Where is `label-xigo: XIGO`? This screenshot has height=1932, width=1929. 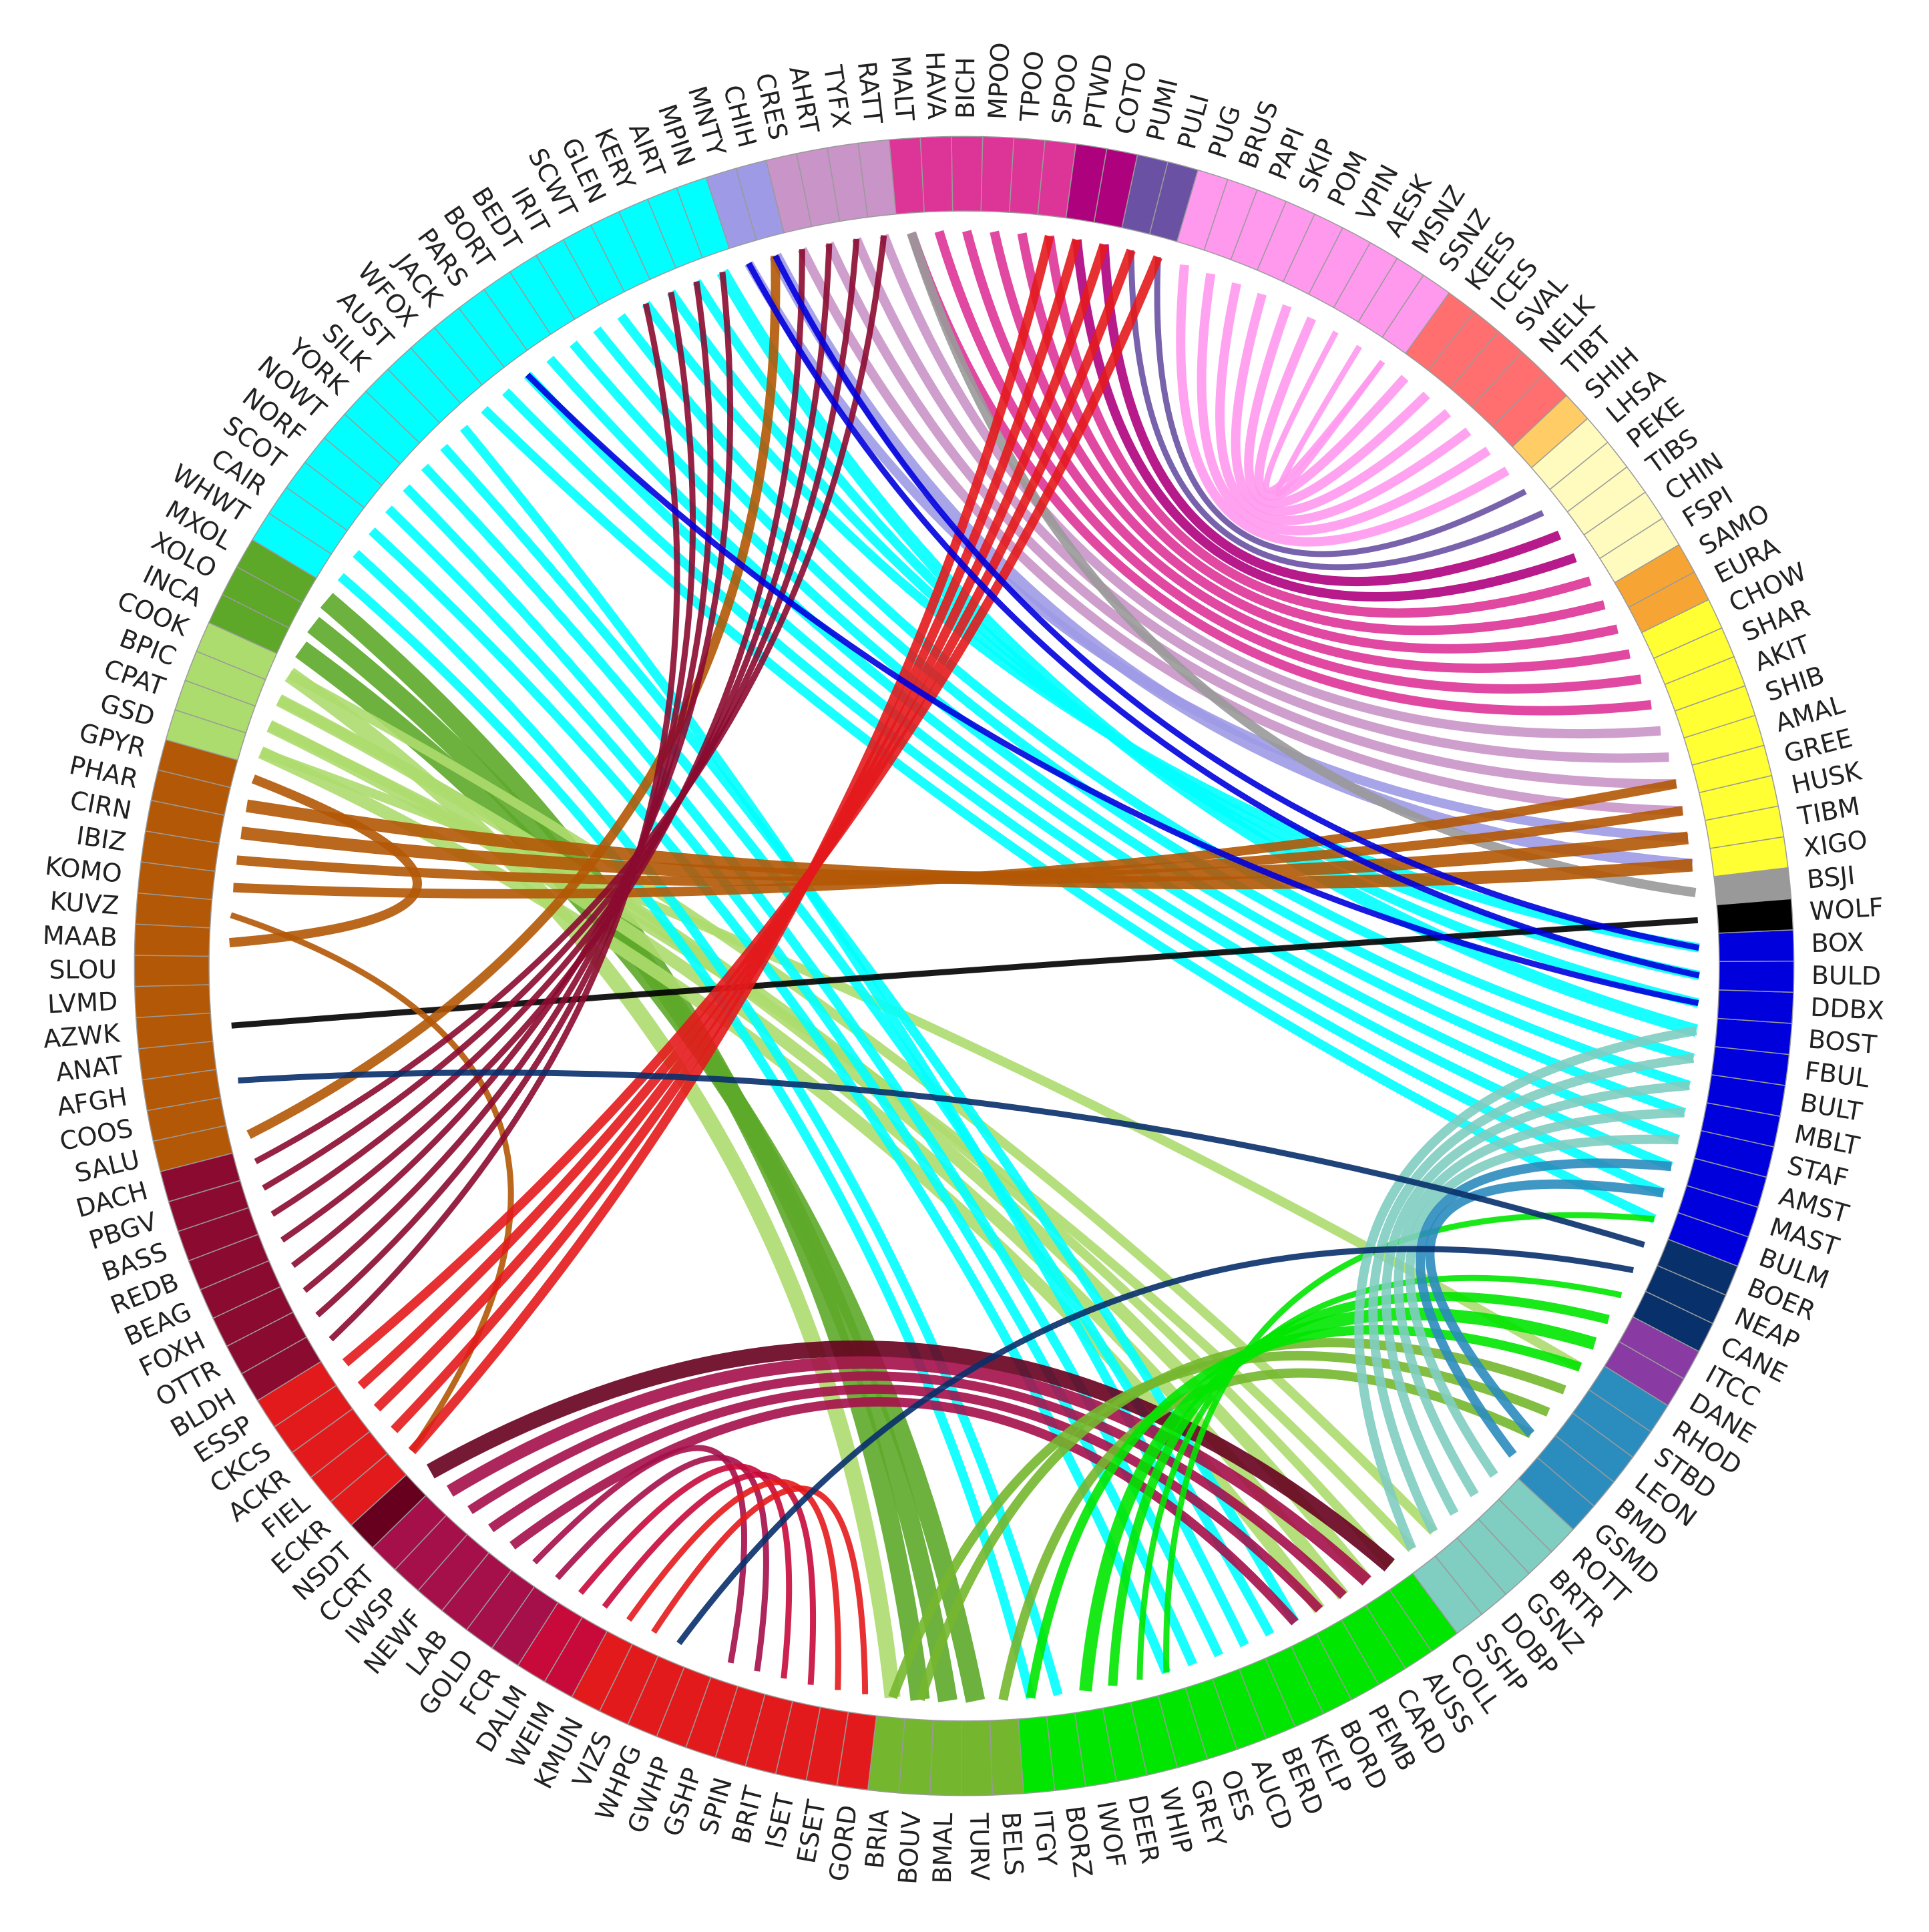
label-xigo: XIGO is located at coordinates (1836, 843).